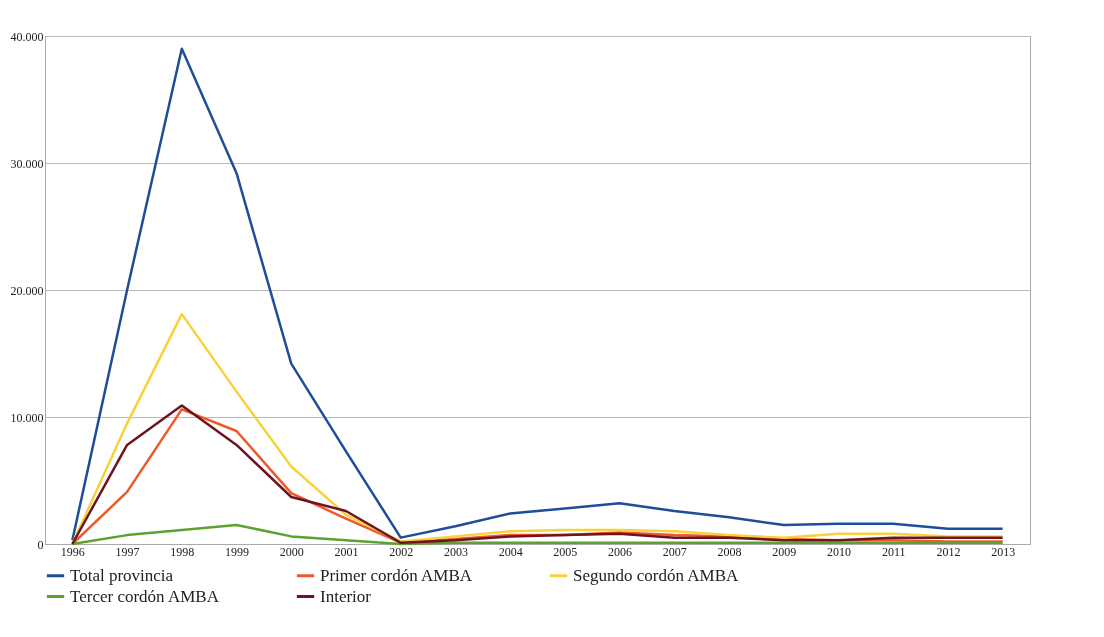 This screenshot has height=637, width=1104. Describe the element at coordinates (27, 290) in the screenshot. I see `y-tick-label: 20.000` at that location.